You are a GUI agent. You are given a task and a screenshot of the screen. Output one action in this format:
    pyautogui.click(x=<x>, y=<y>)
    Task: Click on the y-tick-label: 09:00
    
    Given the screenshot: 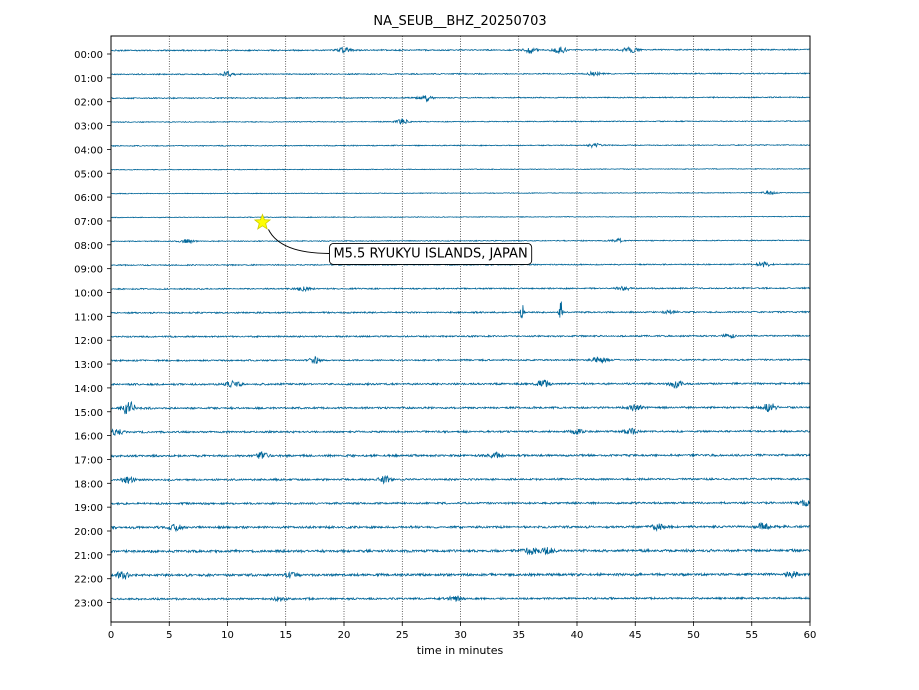 What is the action you would take?
    pyautogui.click(x=88, y=270)
    